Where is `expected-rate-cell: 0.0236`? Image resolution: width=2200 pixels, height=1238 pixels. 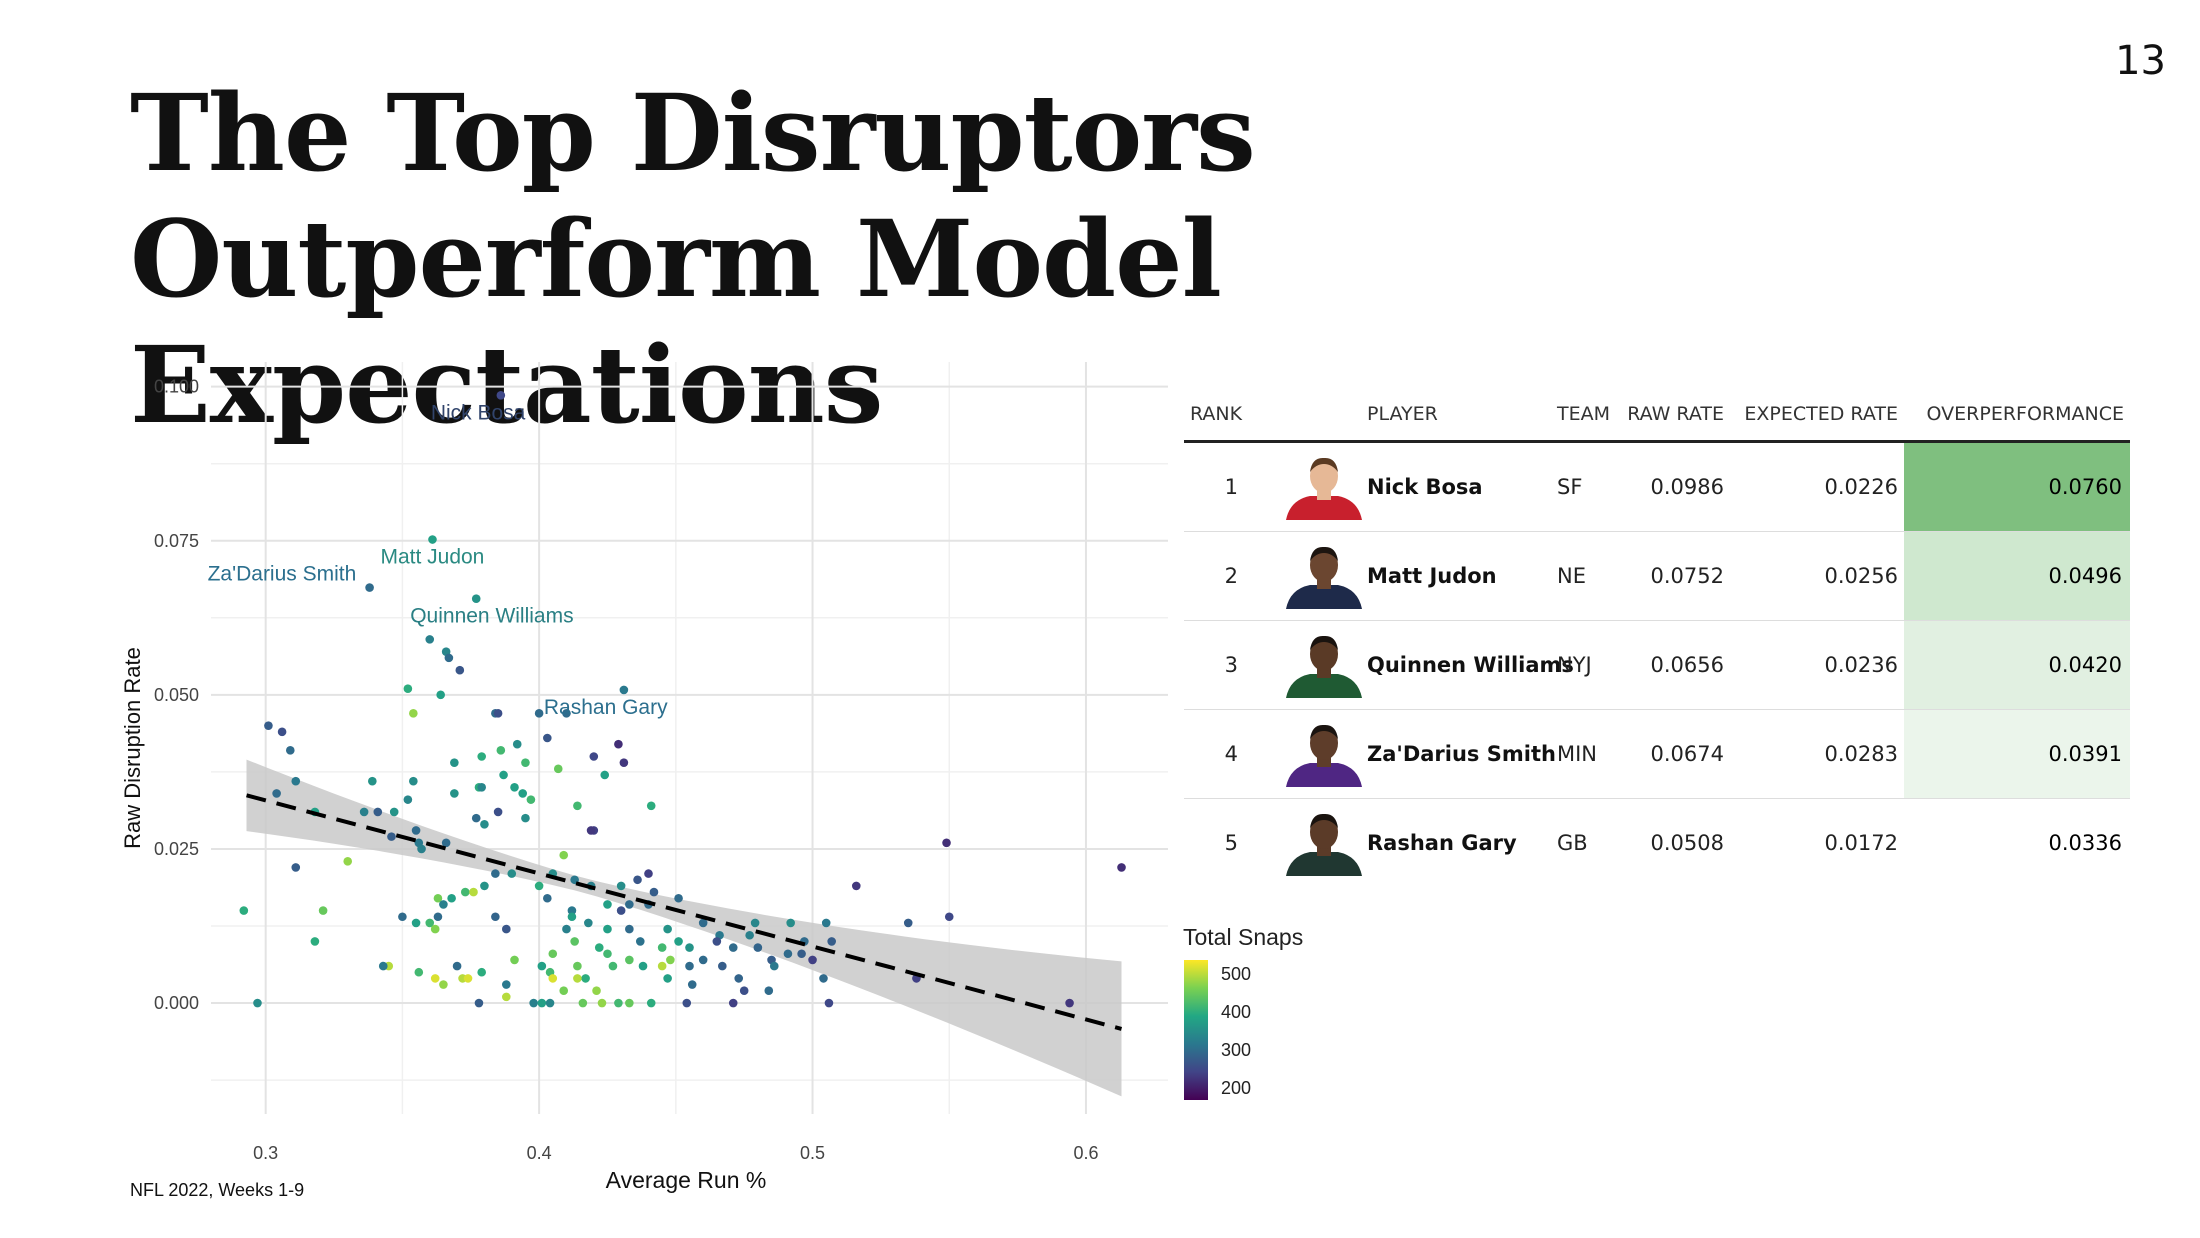 expected-rate-cell: 0.0236 is located at coordinates (1817, 665).